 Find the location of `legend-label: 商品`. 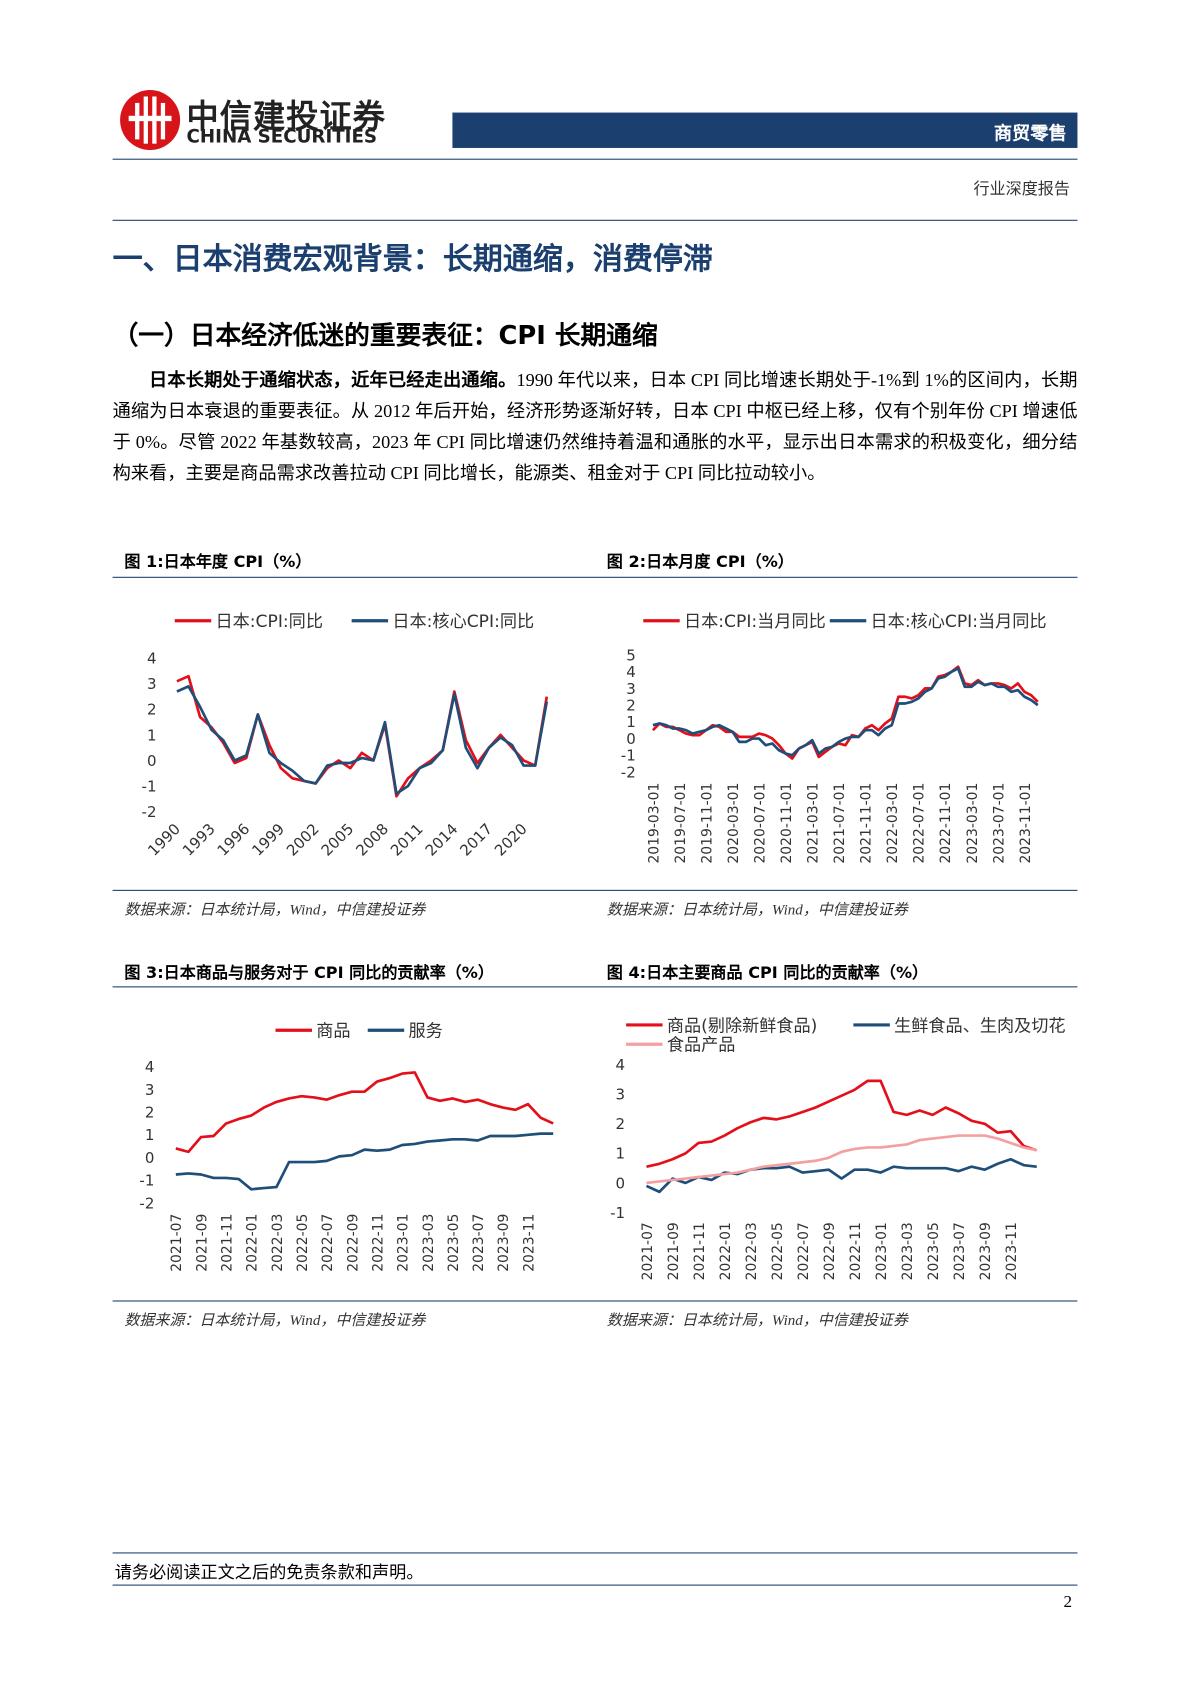

legend-label: 商品 is located at coordinates (333, 1032).